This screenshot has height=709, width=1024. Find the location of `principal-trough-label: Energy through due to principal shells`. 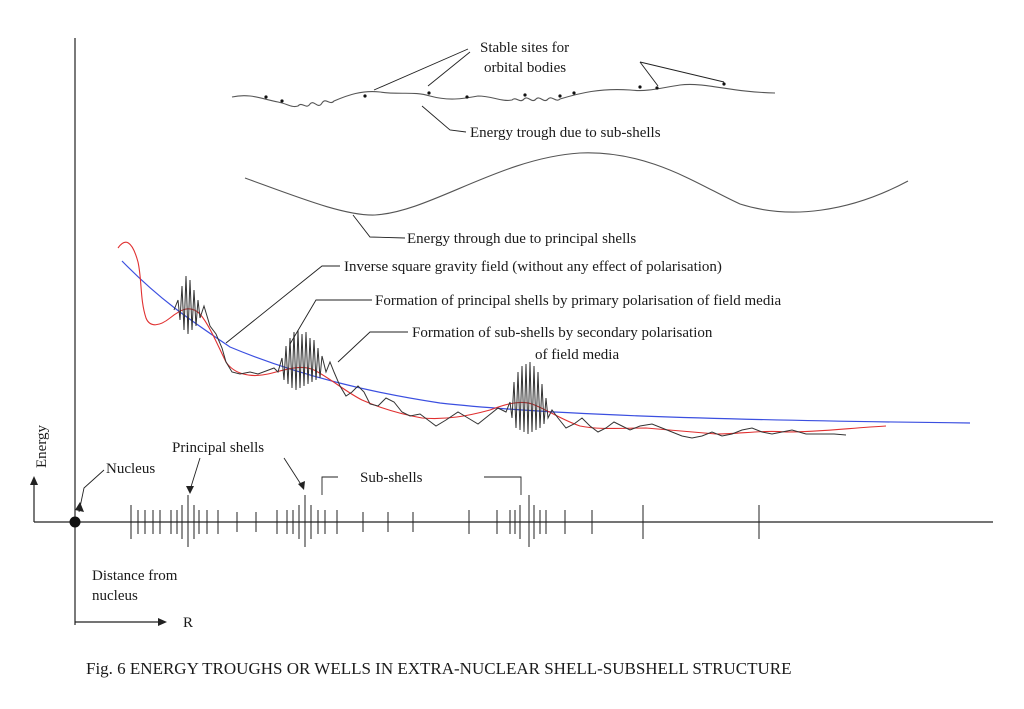

principal-trough-label: Energy through due to principal shells is located at coordinates (521, 239).